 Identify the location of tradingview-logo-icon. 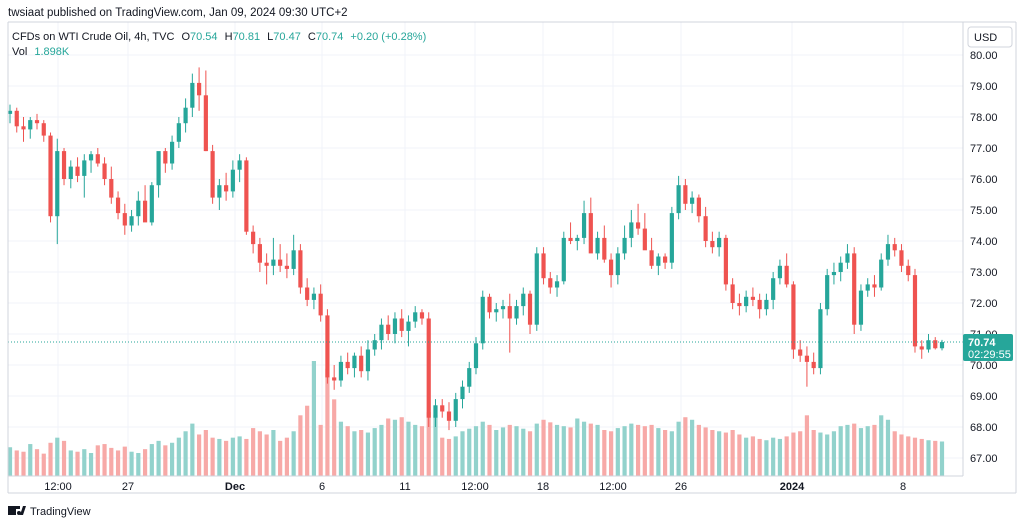
(17, 510).